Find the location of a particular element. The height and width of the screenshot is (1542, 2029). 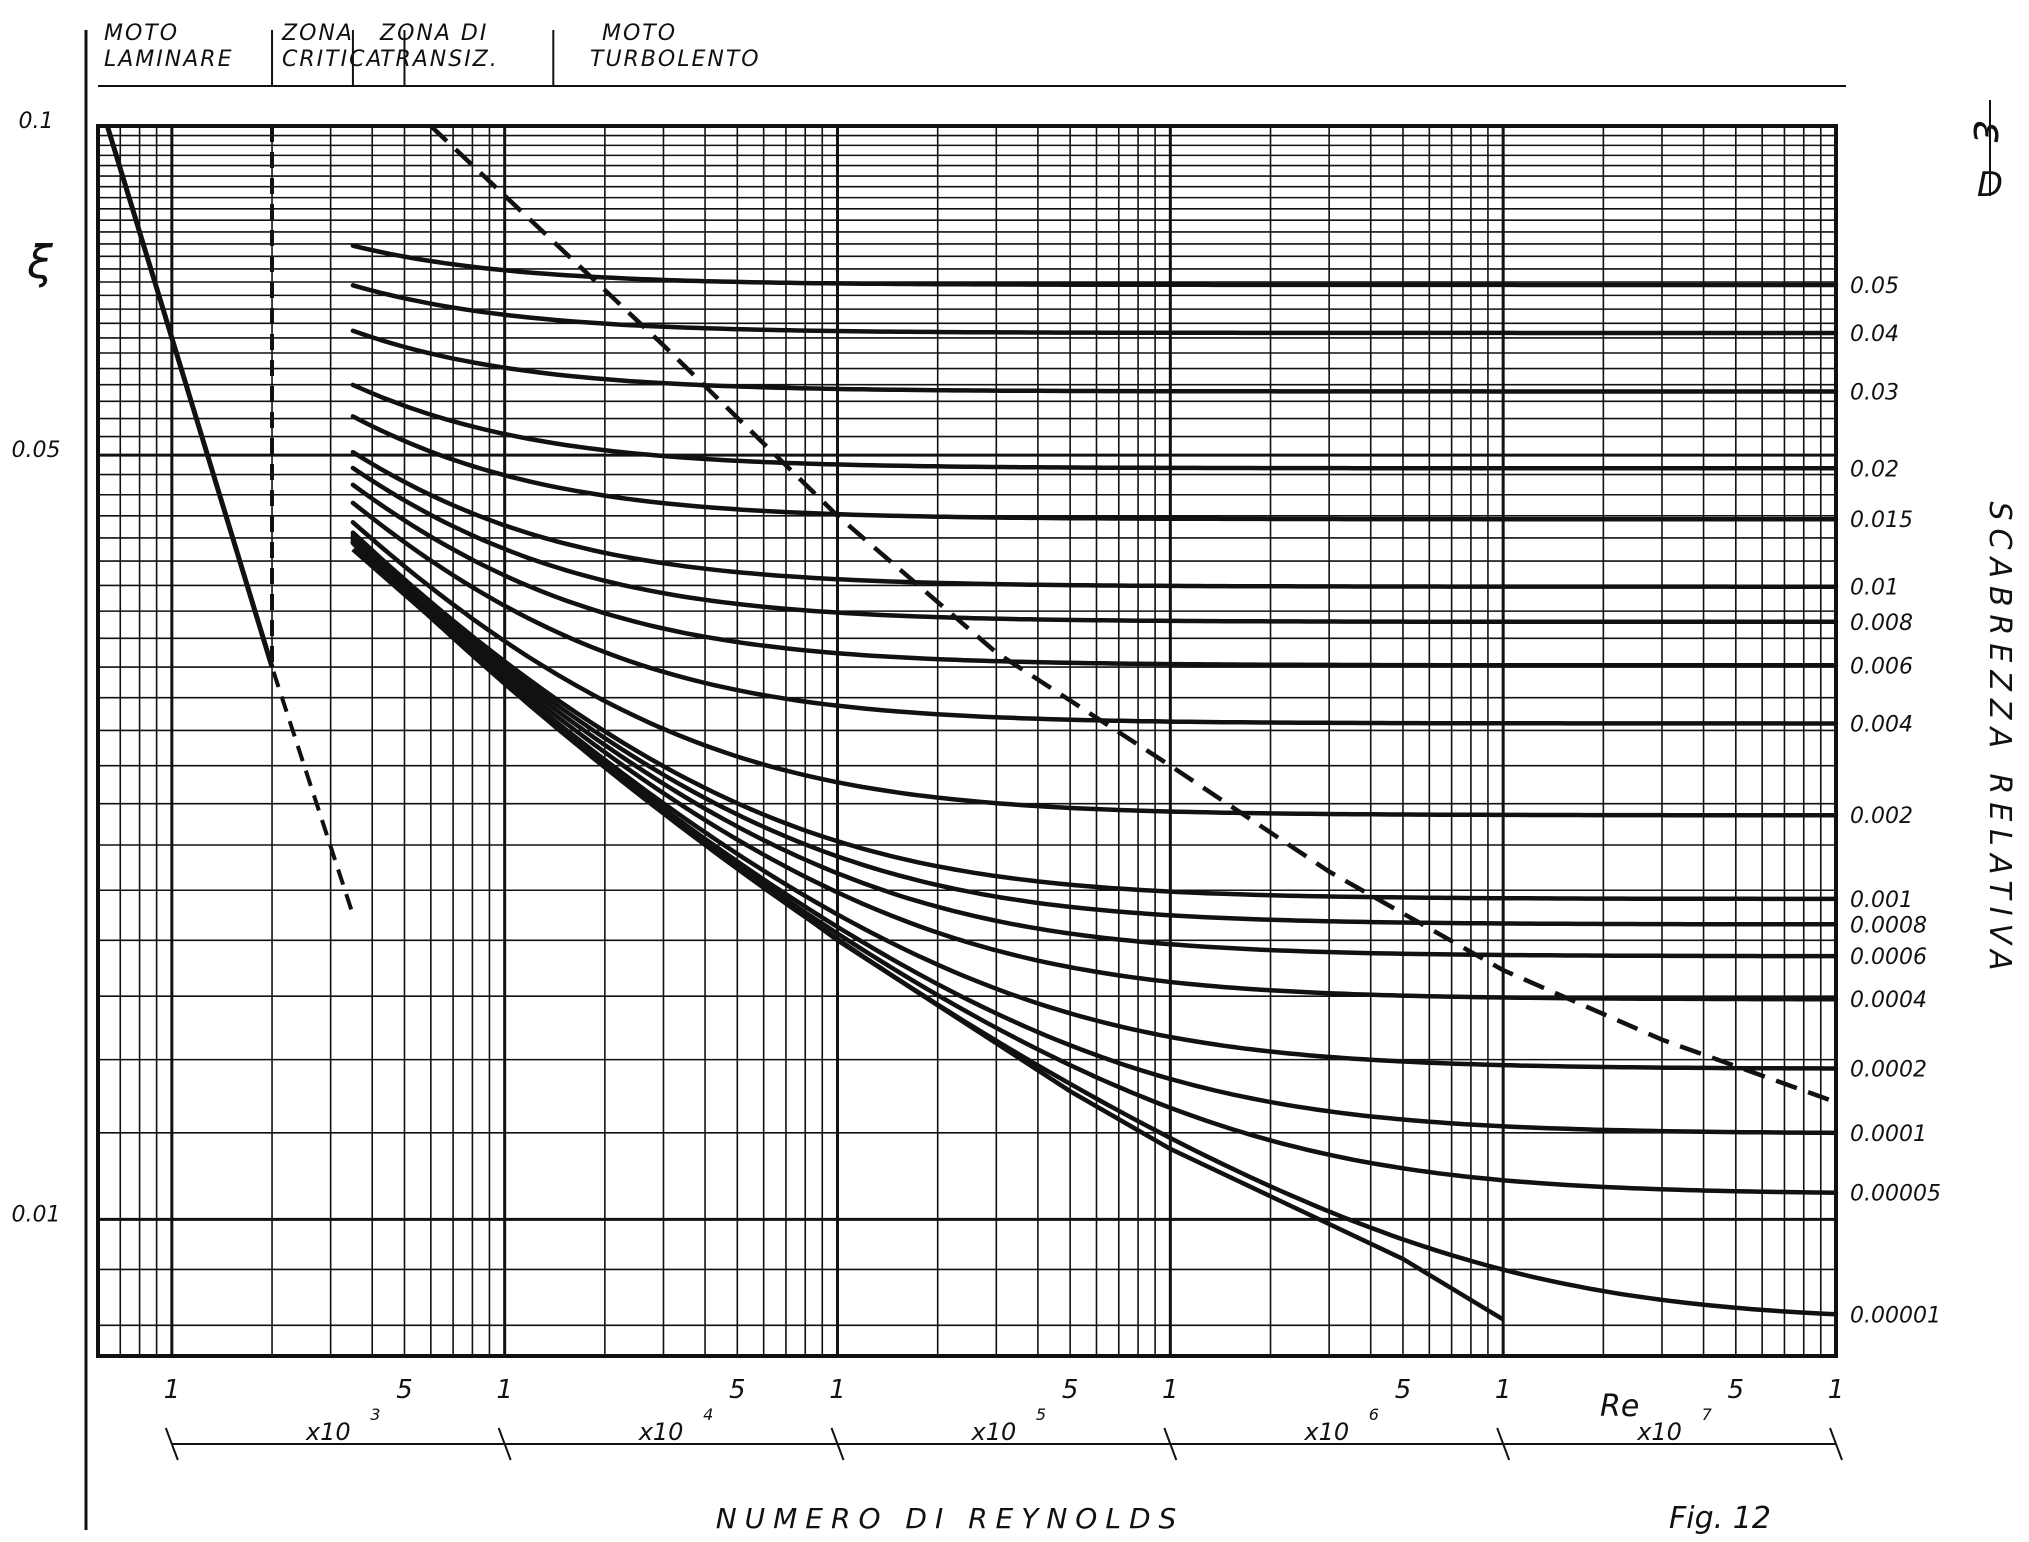

regime-label: LAMINARE is located at coordinates (168, 59).